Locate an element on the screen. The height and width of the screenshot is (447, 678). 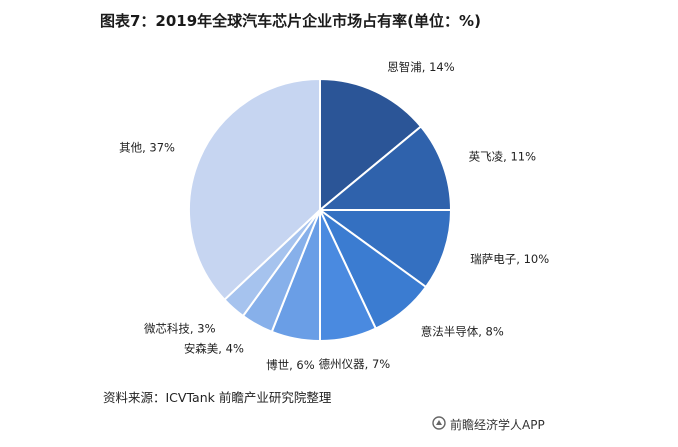
logo-icon is located at coordinates (439, 424).